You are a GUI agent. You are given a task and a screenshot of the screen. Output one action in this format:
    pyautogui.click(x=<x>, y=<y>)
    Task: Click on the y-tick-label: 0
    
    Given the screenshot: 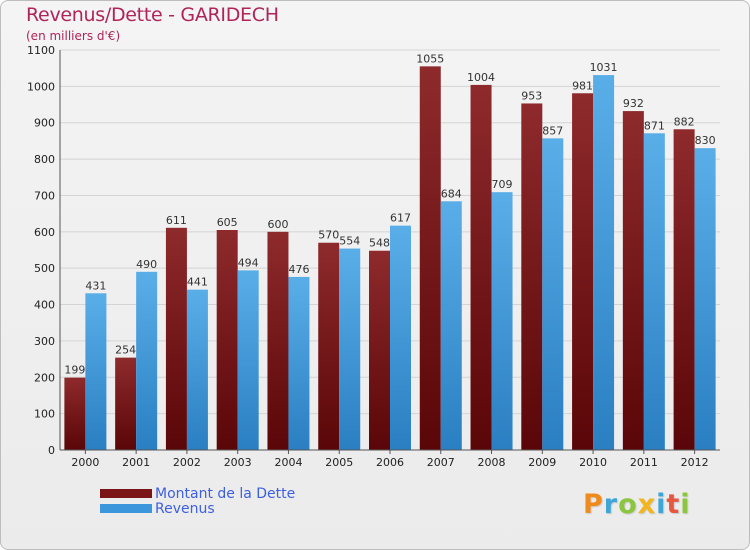 What is the action you would take?
    pyautogui.click(x=51, y=450)
    